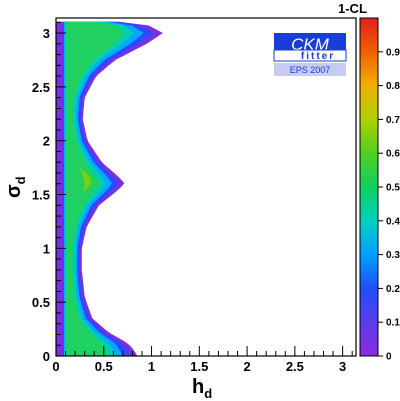 This screenshot has width=400, height=401. I want to click on colorbar-tick-label: 0.8, so click(393, 86).